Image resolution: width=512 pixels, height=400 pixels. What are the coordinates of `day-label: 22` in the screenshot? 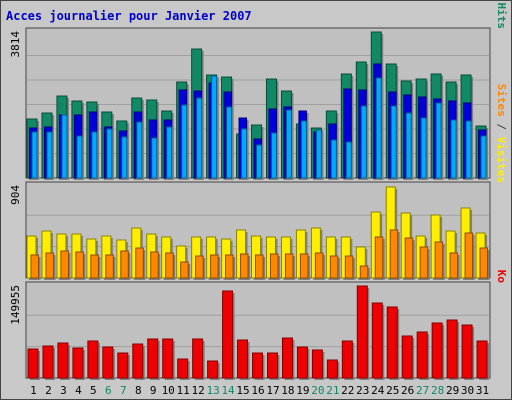 It's located at (347, 390).